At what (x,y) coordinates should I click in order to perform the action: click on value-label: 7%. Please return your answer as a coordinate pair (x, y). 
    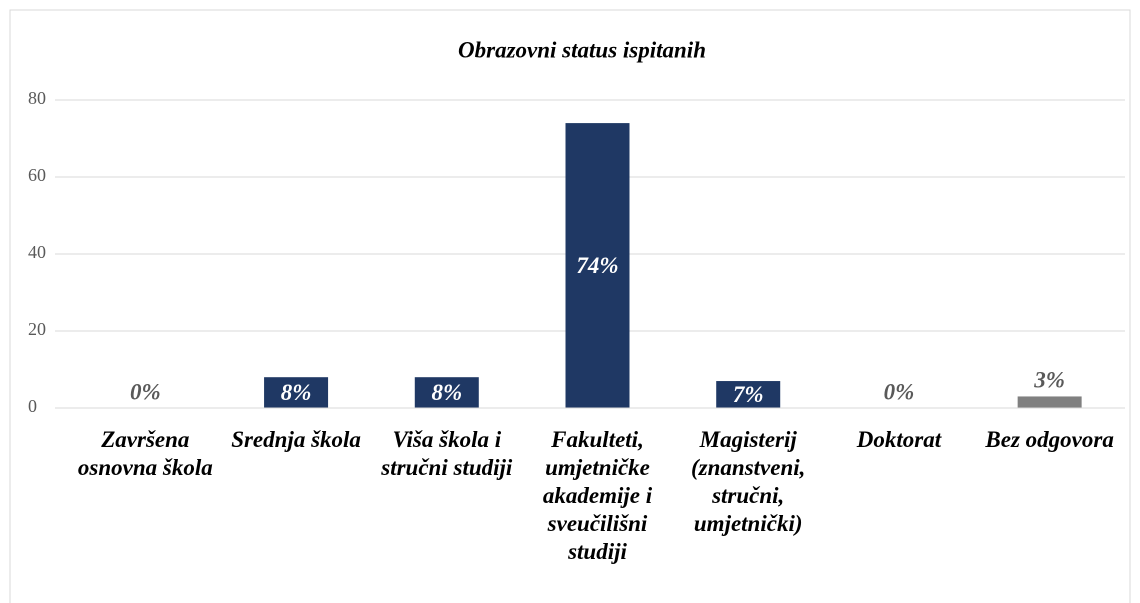
    Looking at the image, I should click on (748, 394).